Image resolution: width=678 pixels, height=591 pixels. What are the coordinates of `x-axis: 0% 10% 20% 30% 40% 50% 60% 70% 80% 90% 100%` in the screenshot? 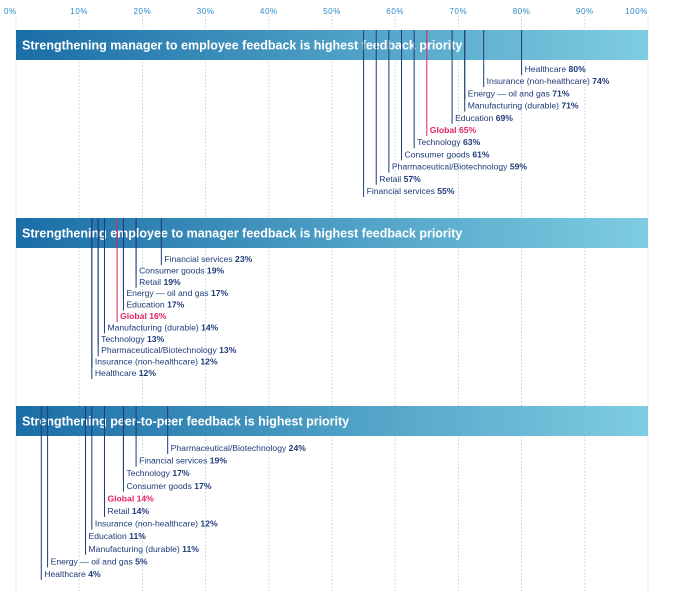 It's located at (326, 11).